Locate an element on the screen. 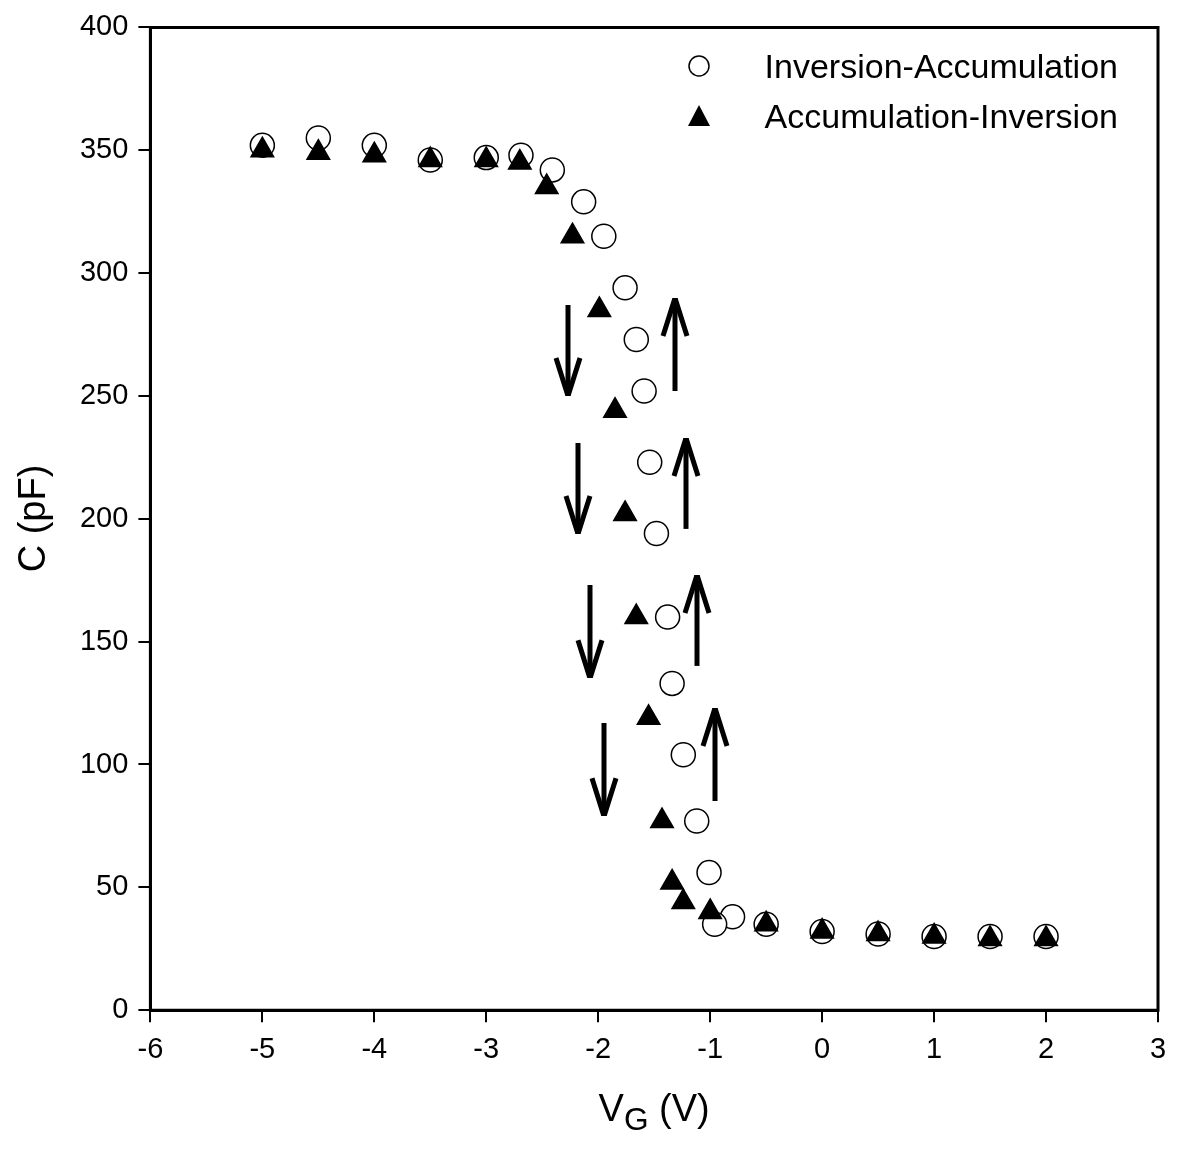 This screenshot has width=1182, height=1167. x-tick-label: -1 is located at coordinates (710, 1047).